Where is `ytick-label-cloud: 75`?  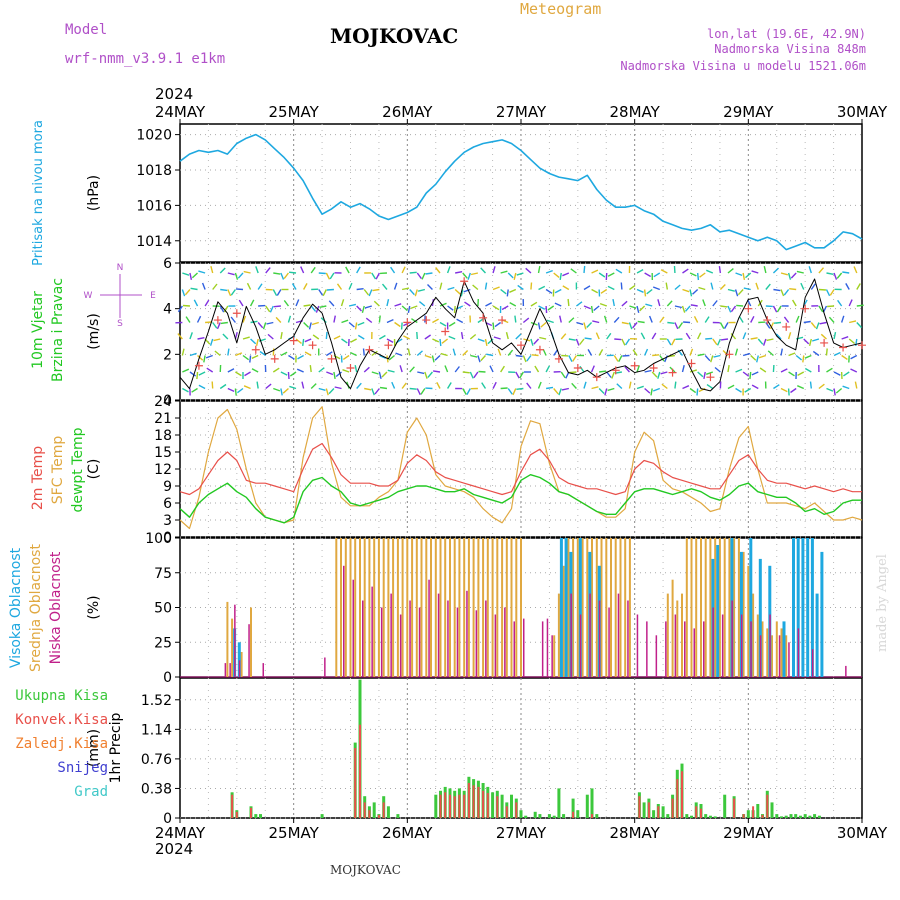
ytick-label-cloud: 75 is located at coordinates (163, 574).